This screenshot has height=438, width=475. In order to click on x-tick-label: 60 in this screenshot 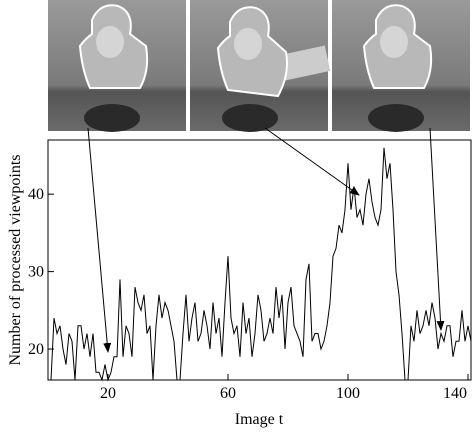, I will do `click(228, 393)`.